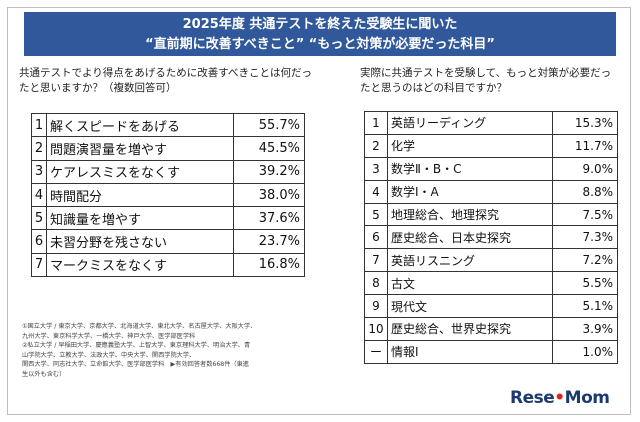  Describe the element at coordinates (470, 351) in the screenshot. I see `item-cell: 情報Ⅰ` at that location.